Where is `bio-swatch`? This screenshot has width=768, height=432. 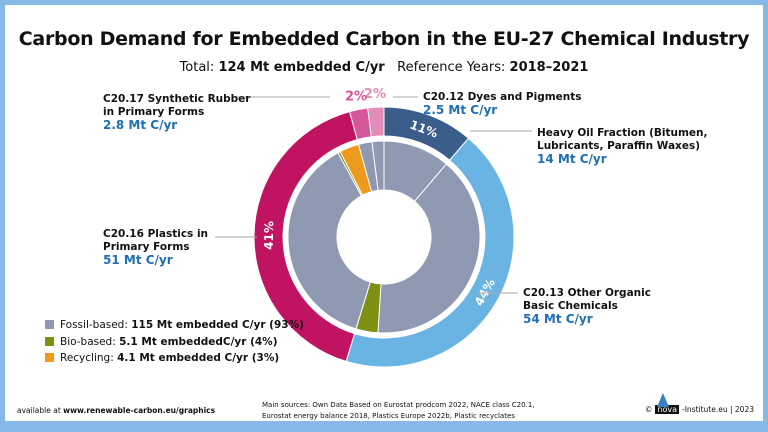
bio-swatch is located at coordinates (49, 341).